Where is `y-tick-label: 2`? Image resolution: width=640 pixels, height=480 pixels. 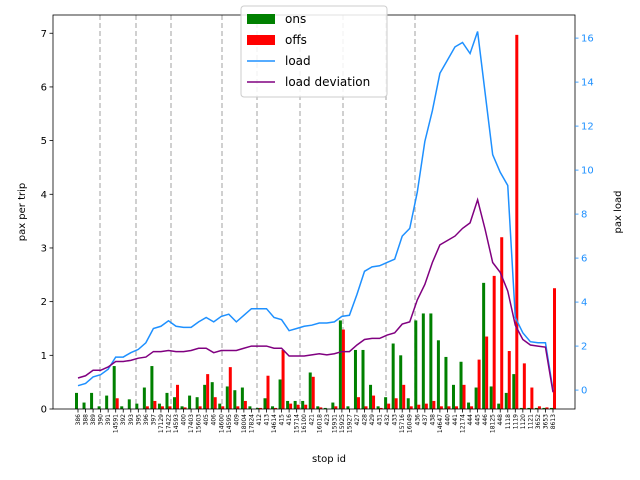 y-tick-label: 2 is located at coordinates (44, 302).